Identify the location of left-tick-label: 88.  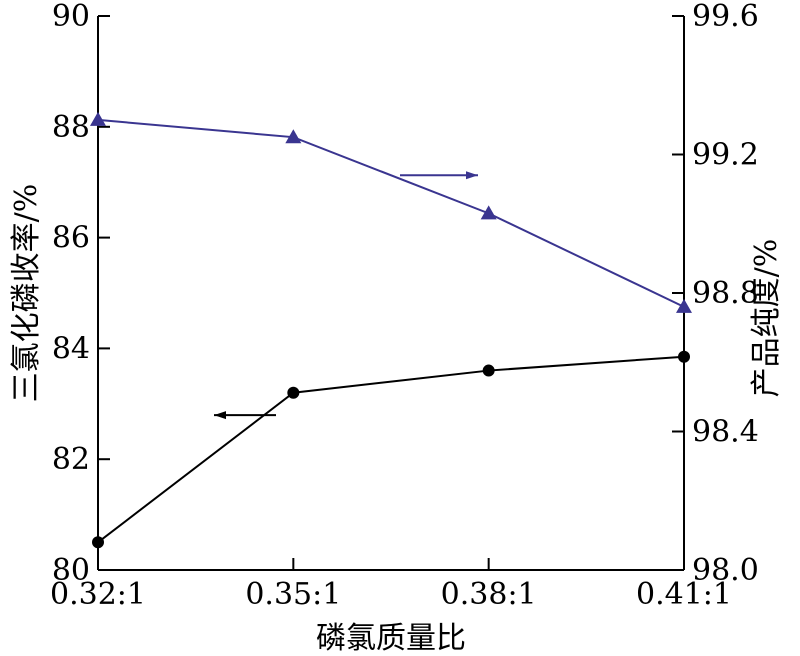
(71, 127).